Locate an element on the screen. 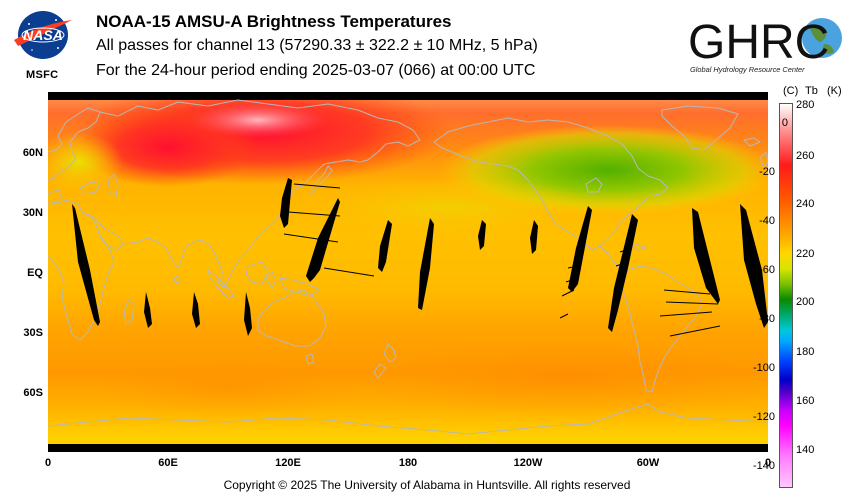 The image size is (854, 502). x-tick-label: 60W is located at coordinates (648, 463).